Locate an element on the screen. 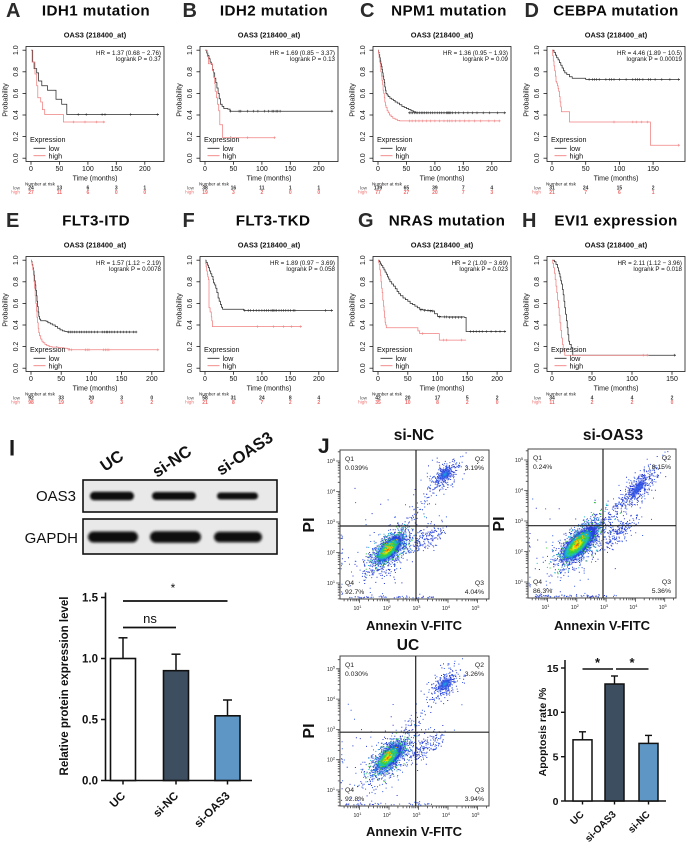 The height and width of the screenshot is (857, 694). svg-text: E is located at coordinates (12, 221).